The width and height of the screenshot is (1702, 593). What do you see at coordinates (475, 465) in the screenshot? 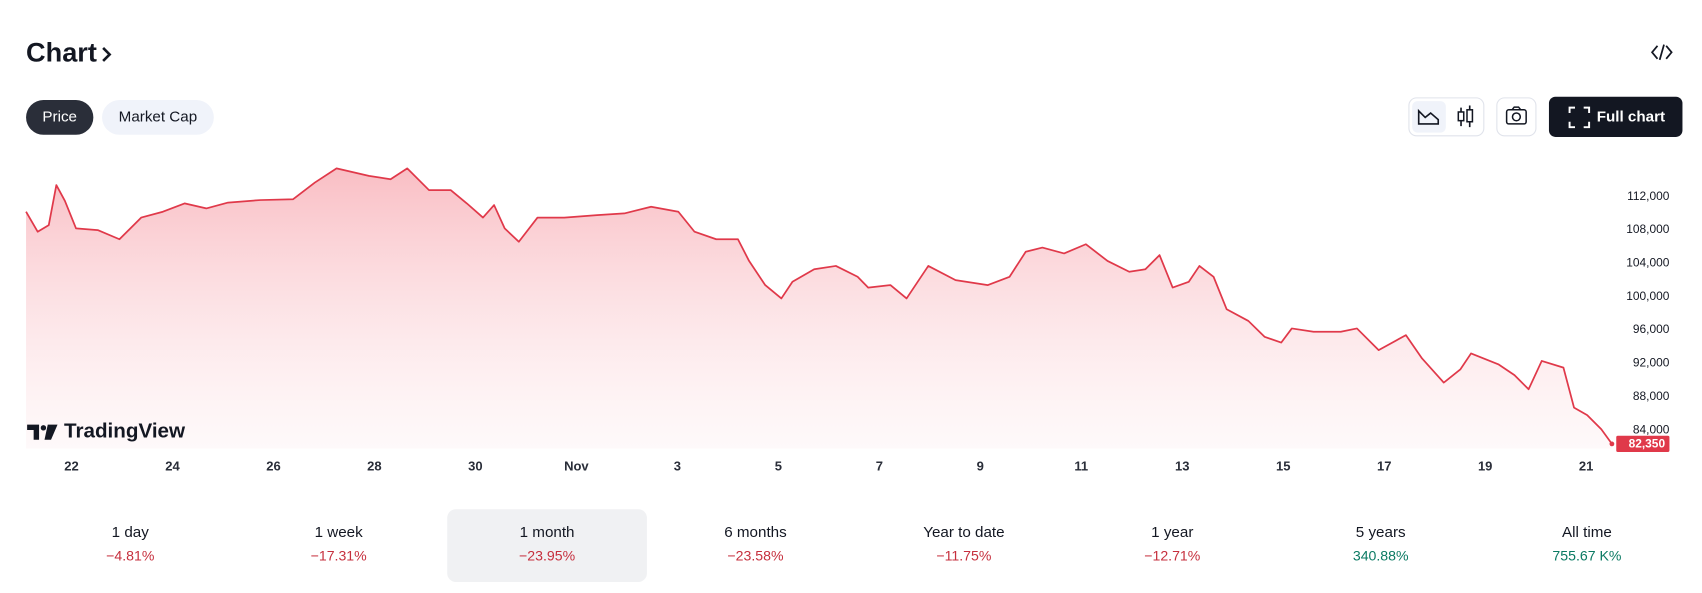
I see `x-tick-label: 30` at bounding box center [475, 465].